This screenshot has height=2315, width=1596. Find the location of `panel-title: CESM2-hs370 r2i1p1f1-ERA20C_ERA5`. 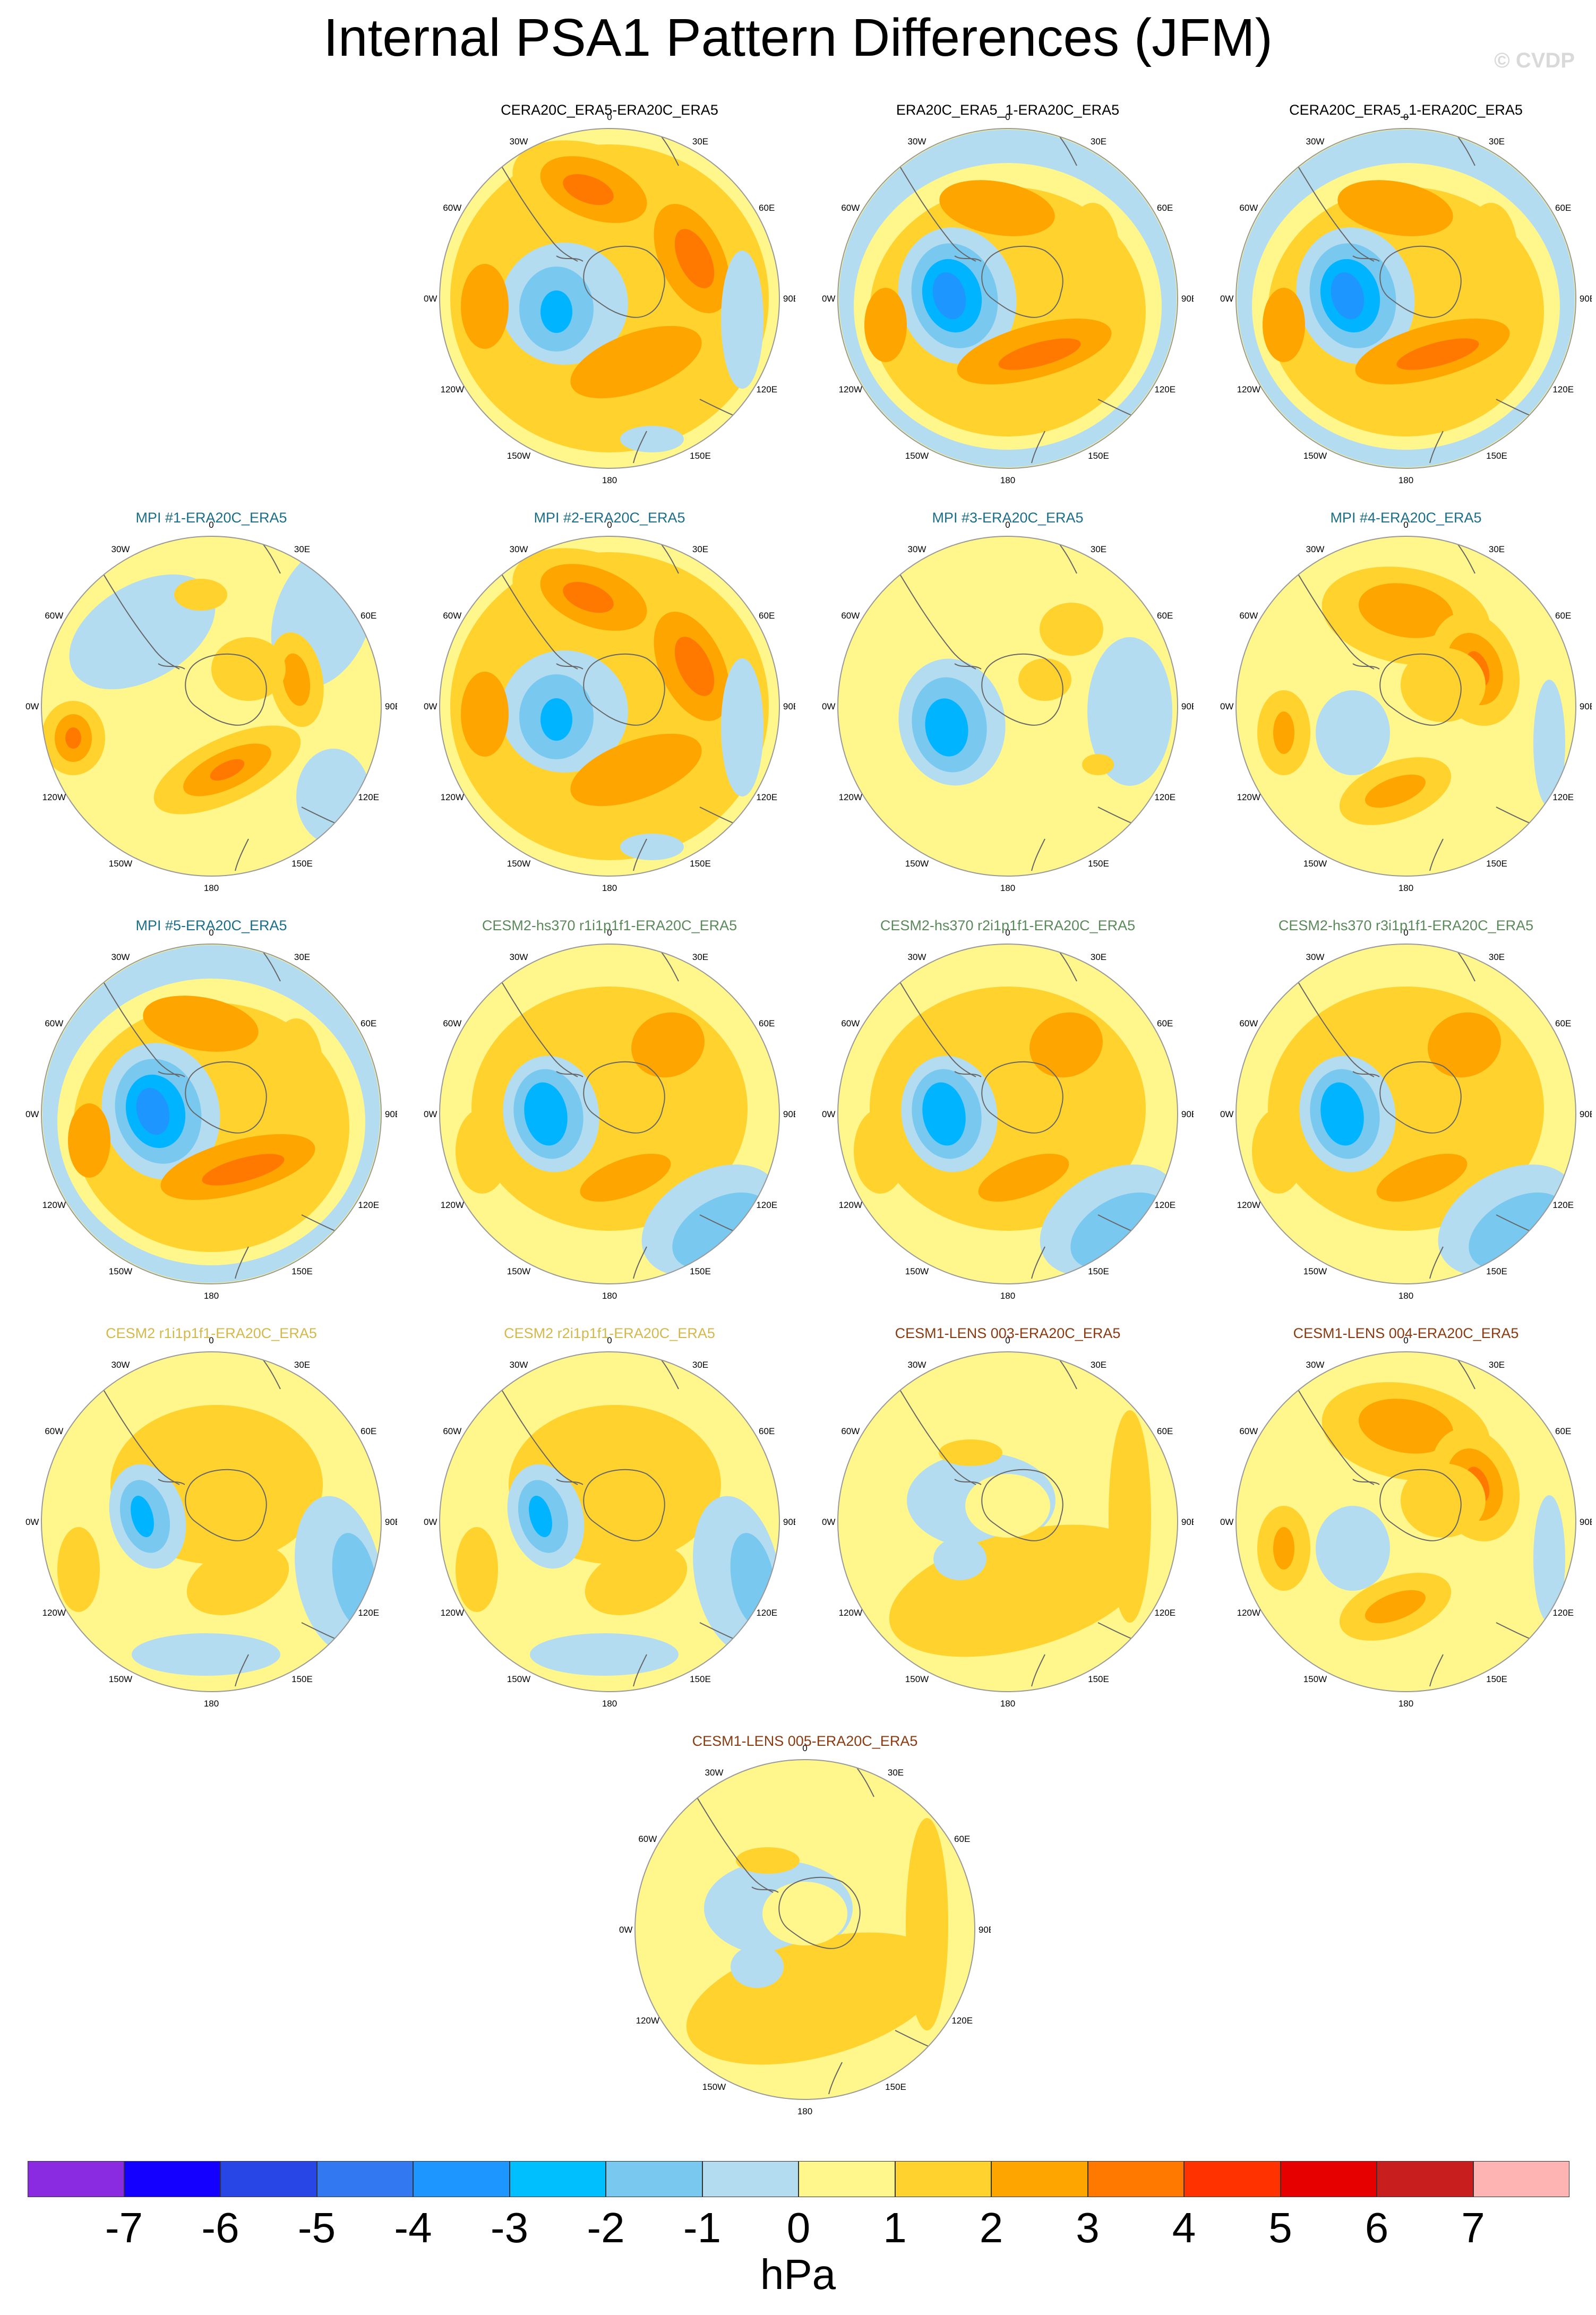

panel-title: CESM2-hs370 r2i1p1f1-ERA20C_ERA5 is located at coordinates (1008, 925).